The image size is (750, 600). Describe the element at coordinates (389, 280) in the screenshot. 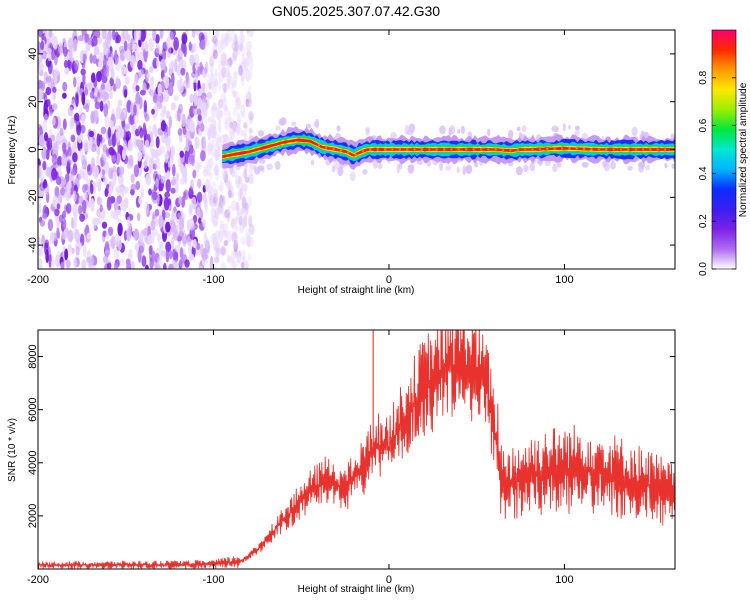

I see `spectrogram-x-tick-label: 0` at that location.